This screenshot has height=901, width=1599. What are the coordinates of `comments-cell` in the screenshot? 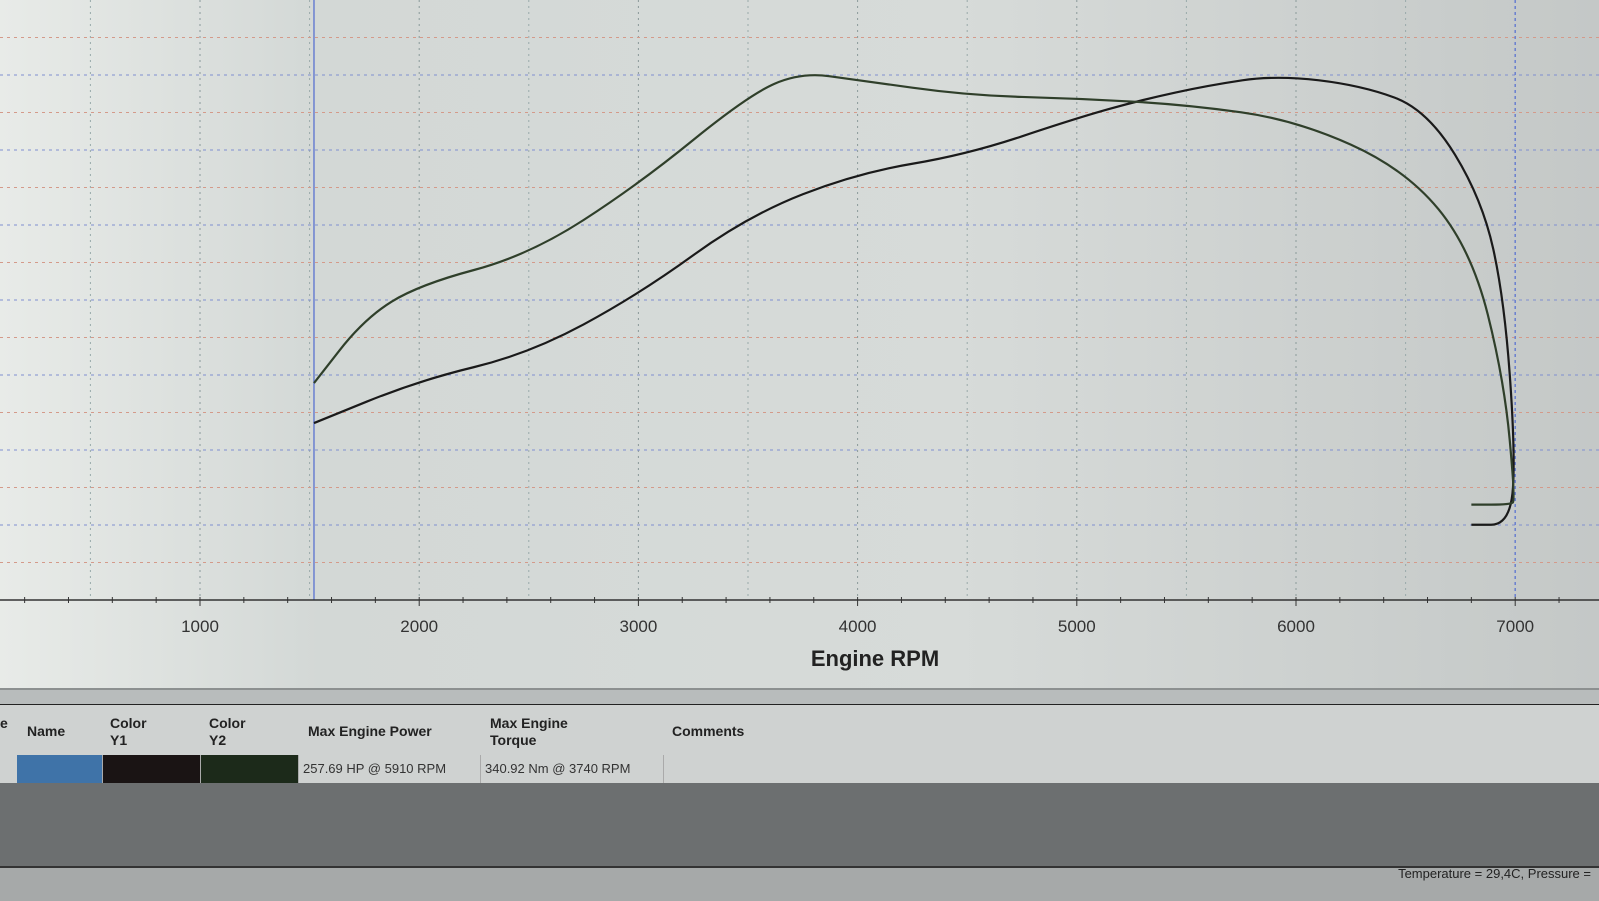 It's located at (1131, 769).